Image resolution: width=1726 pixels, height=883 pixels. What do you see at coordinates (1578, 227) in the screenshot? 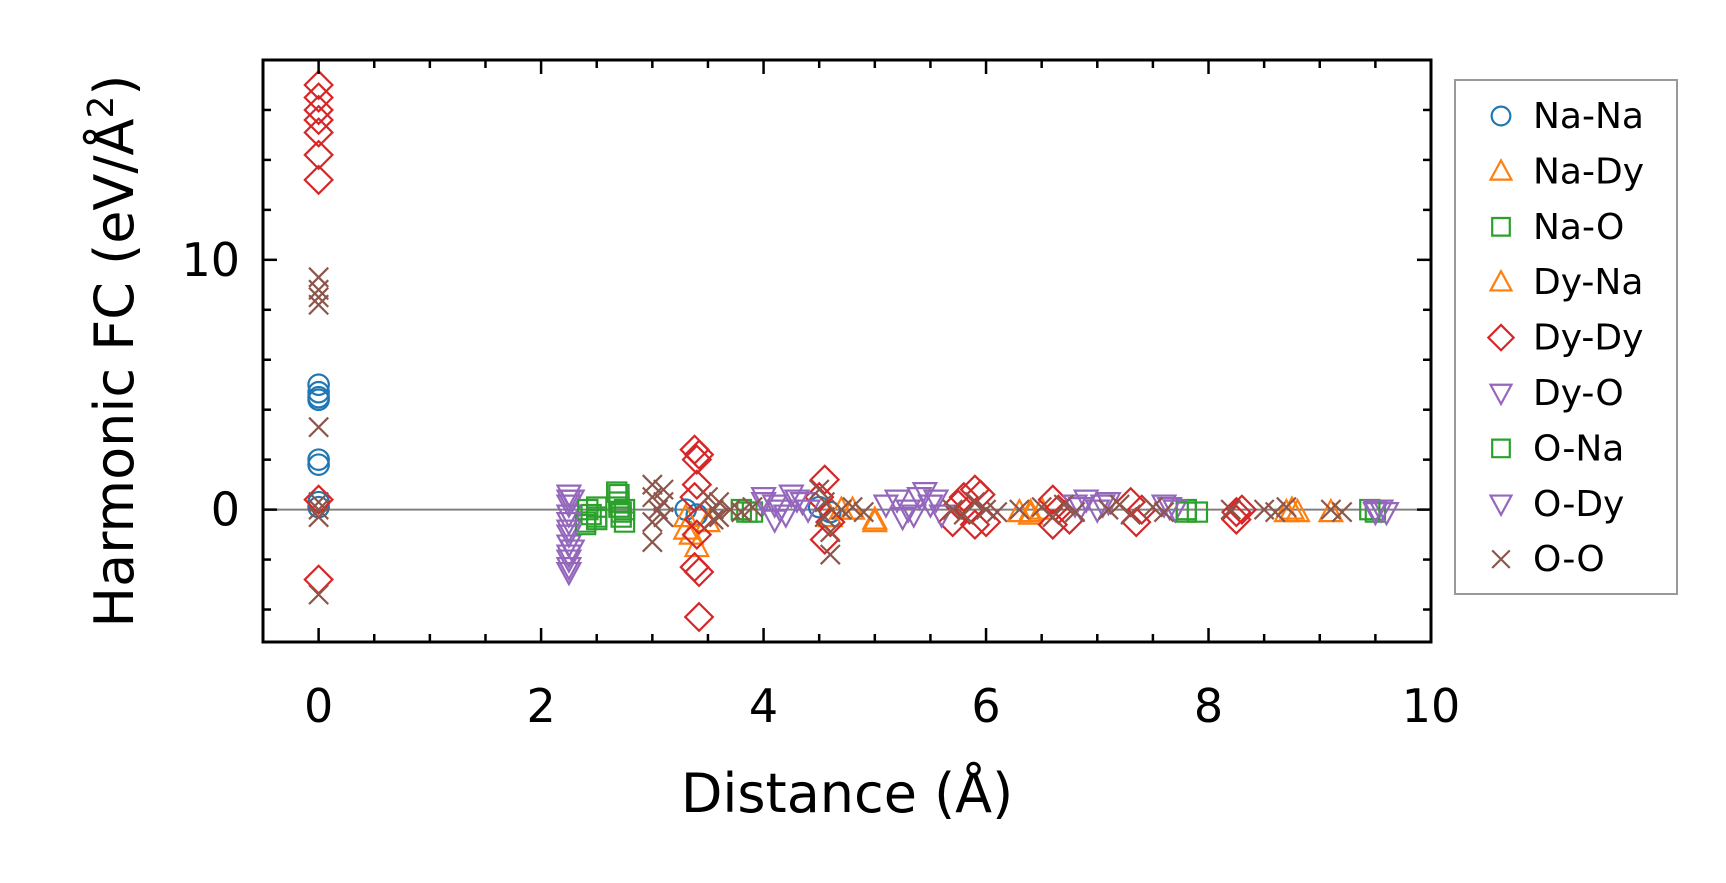
I see `legend-label: Na-O` at bounding box center [1578, 227].